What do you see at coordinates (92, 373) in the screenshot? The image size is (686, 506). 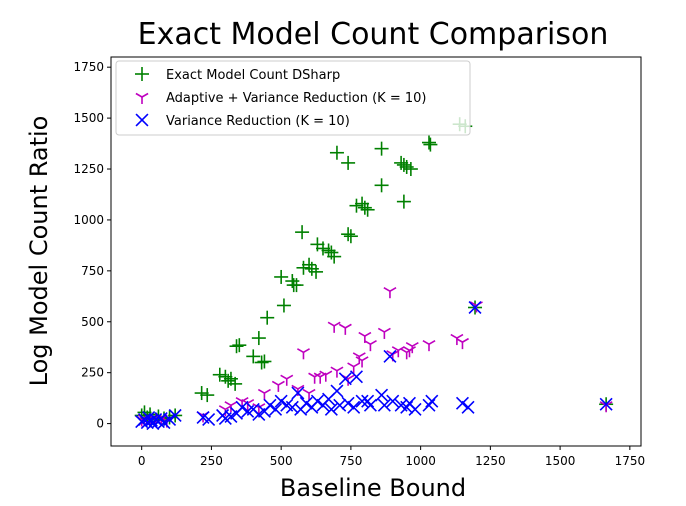 I see `y-tick-label: 250` at bounding box center [92, 373].